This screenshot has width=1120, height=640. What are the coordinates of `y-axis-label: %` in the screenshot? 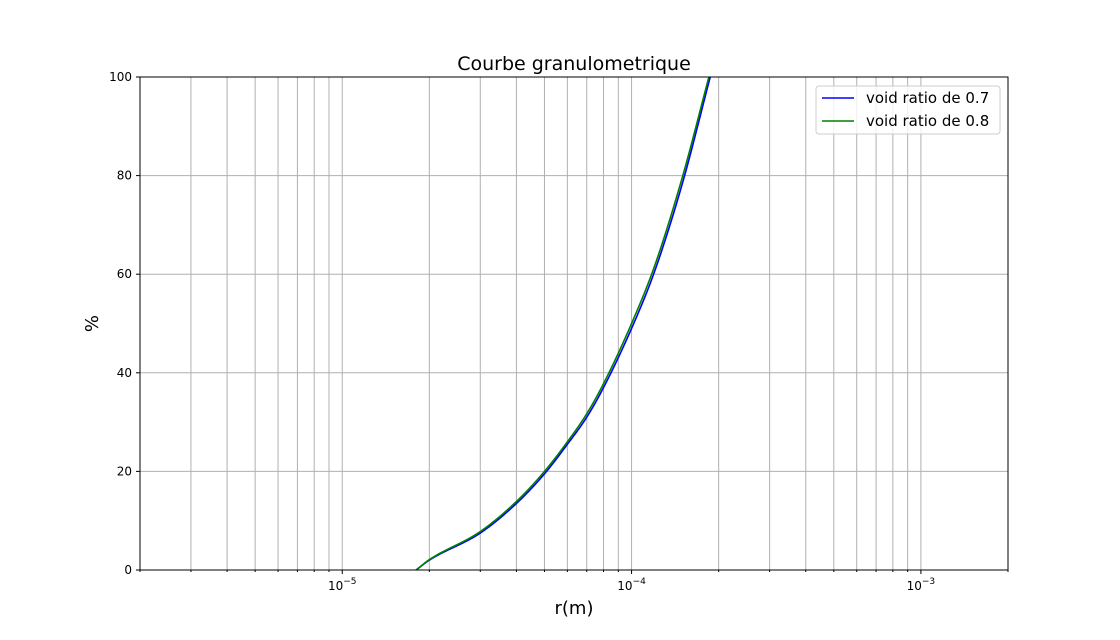 It's located at (92, 323).